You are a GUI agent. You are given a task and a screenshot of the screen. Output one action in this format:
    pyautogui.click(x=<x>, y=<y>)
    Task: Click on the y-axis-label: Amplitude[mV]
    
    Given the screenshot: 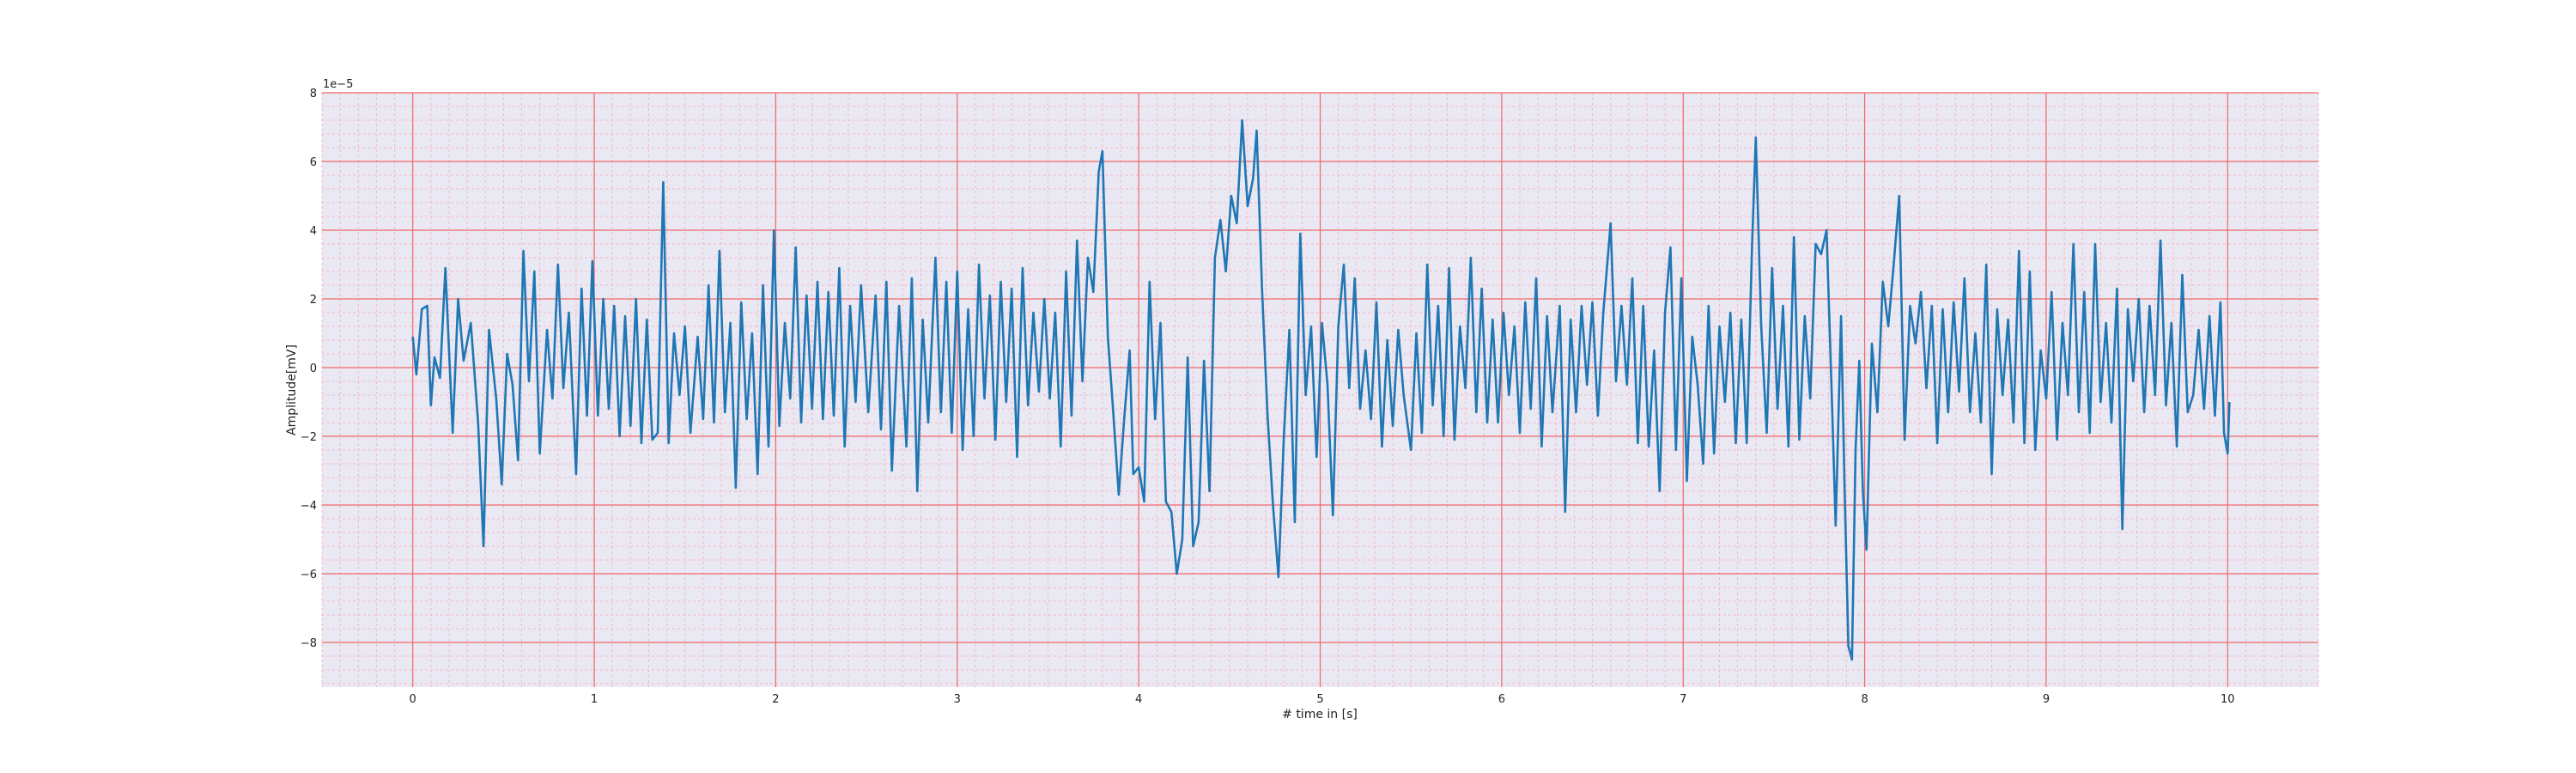 What is the action you would take?
    pyautogui.click(x=292, y=389)
    